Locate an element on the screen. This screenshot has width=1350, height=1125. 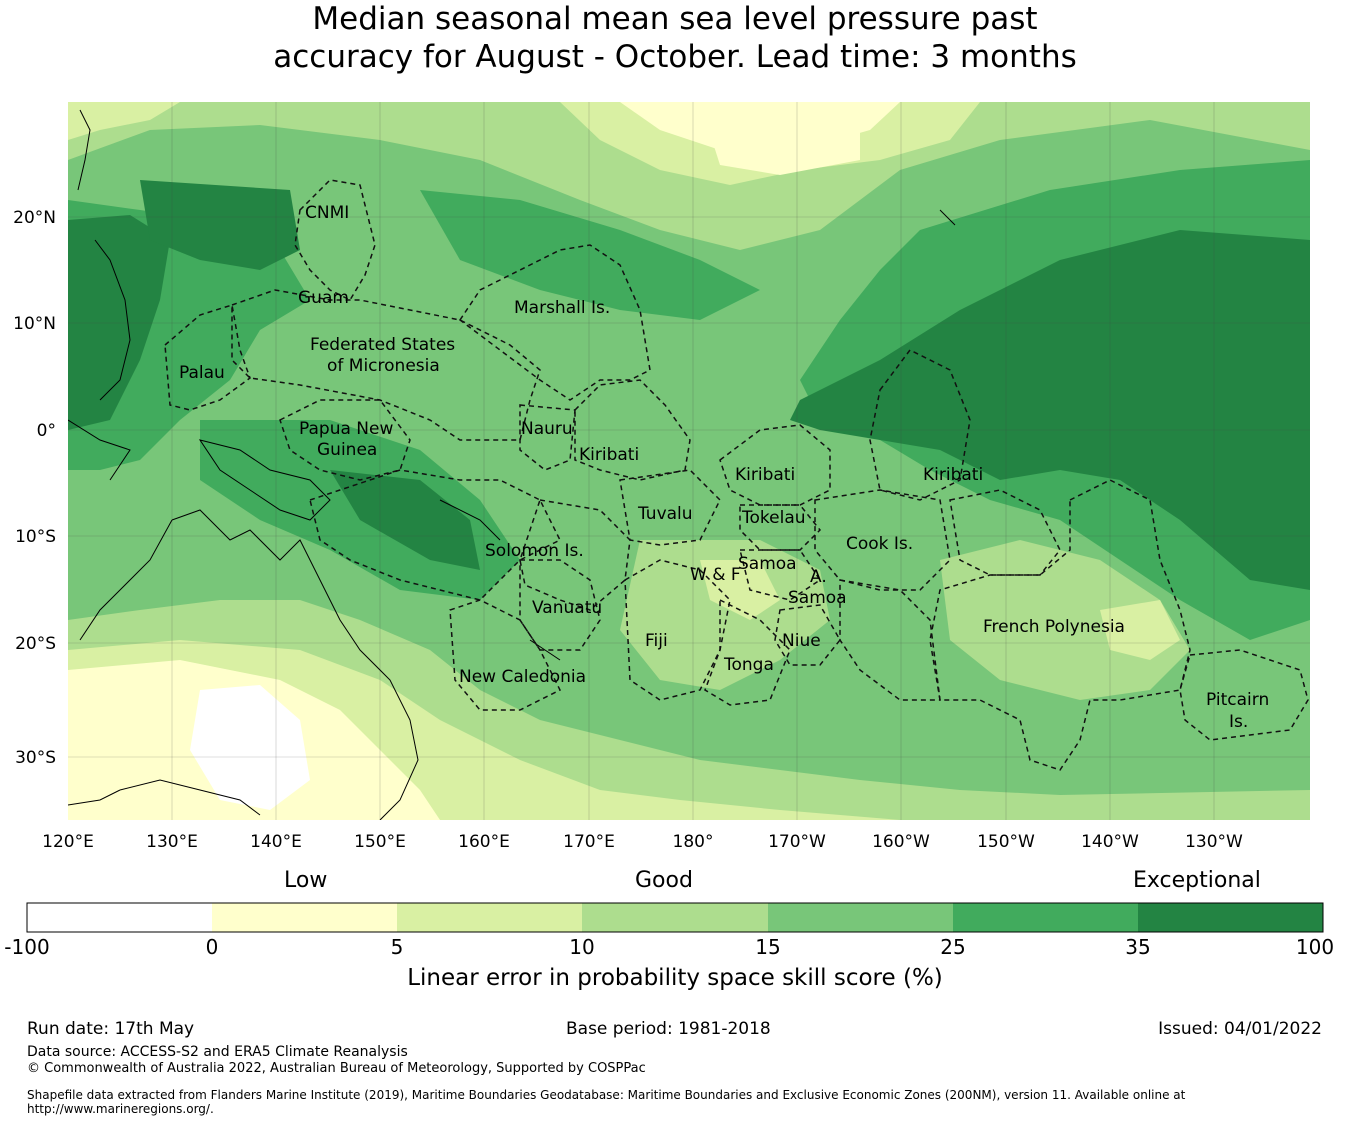
eez-tuvalu-west is located at coordinates (575, 555).